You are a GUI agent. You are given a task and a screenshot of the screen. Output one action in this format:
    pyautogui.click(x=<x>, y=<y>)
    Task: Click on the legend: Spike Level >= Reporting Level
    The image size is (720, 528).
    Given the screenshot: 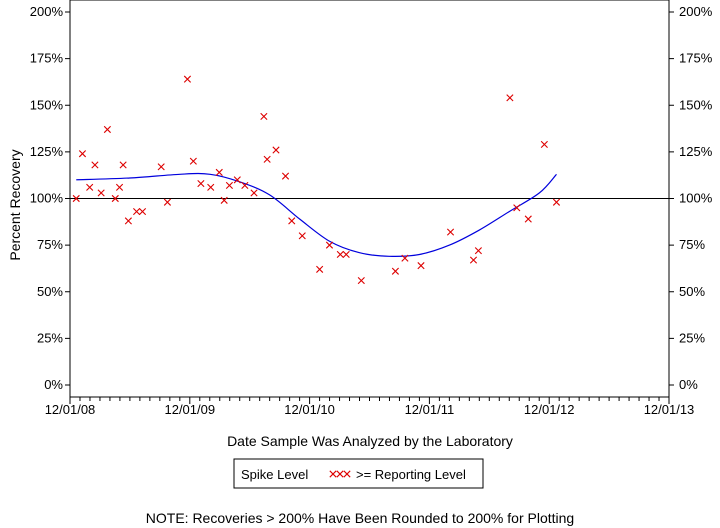 What is the action you would take?
    pyautogui.click(x=358, y=473)
    